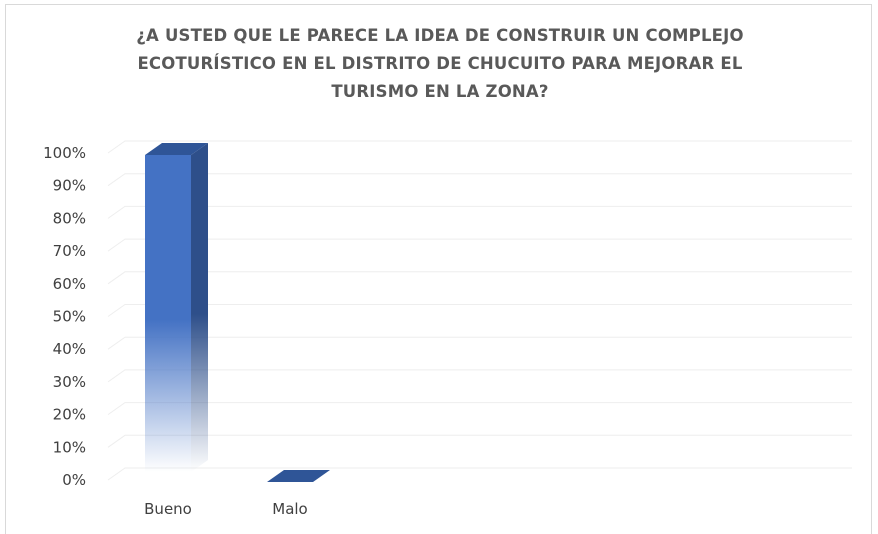 Image resolution: width=878 pixels, height=534 pixels. I want to click on y-tick-label: 30%, so click(69, 382).